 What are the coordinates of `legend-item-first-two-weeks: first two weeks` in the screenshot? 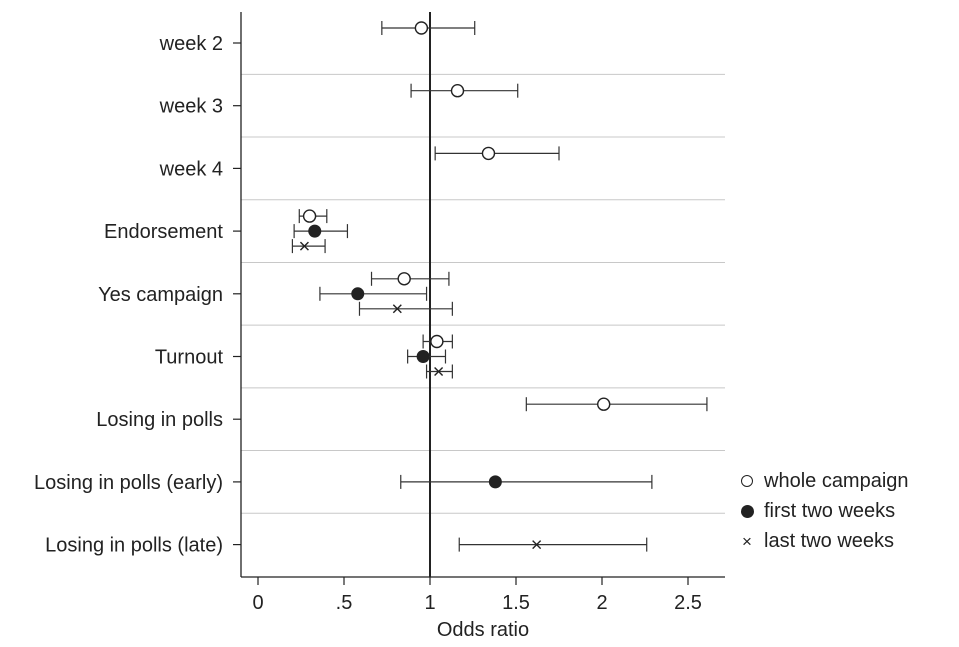 It's located at (823, 511).